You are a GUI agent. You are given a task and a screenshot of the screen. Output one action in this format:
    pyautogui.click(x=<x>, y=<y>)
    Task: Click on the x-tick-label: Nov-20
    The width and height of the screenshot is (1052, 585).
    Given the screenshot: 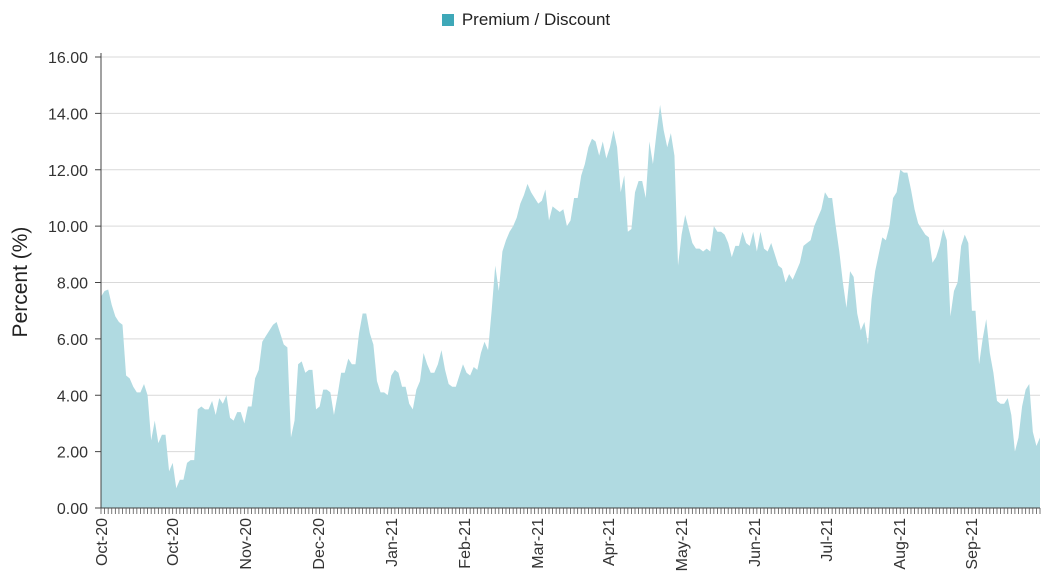 What is the action you would take?
    pyautogui.click(x=246, y=544)
    